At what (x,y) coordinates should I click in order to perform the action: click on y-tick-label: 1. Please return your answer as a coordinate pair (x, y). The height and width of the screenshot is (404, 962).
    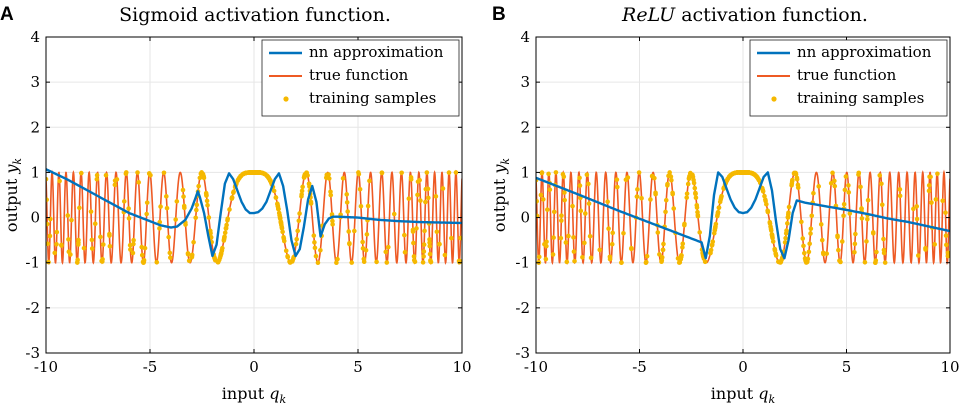
    Looking at the image, I should click on (525, 172).